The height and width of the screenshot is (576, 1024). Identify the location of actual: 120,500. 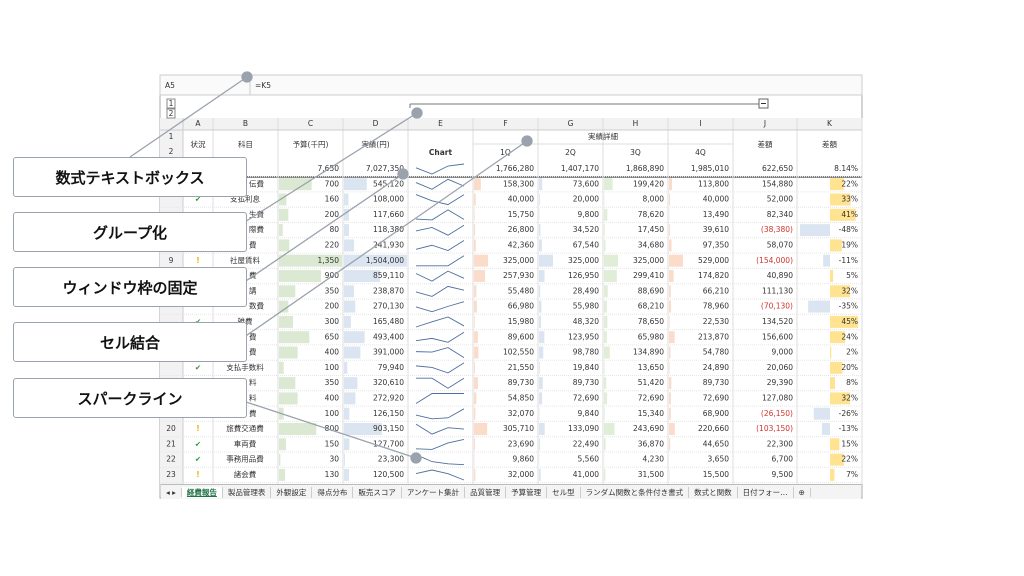
(388, 474).